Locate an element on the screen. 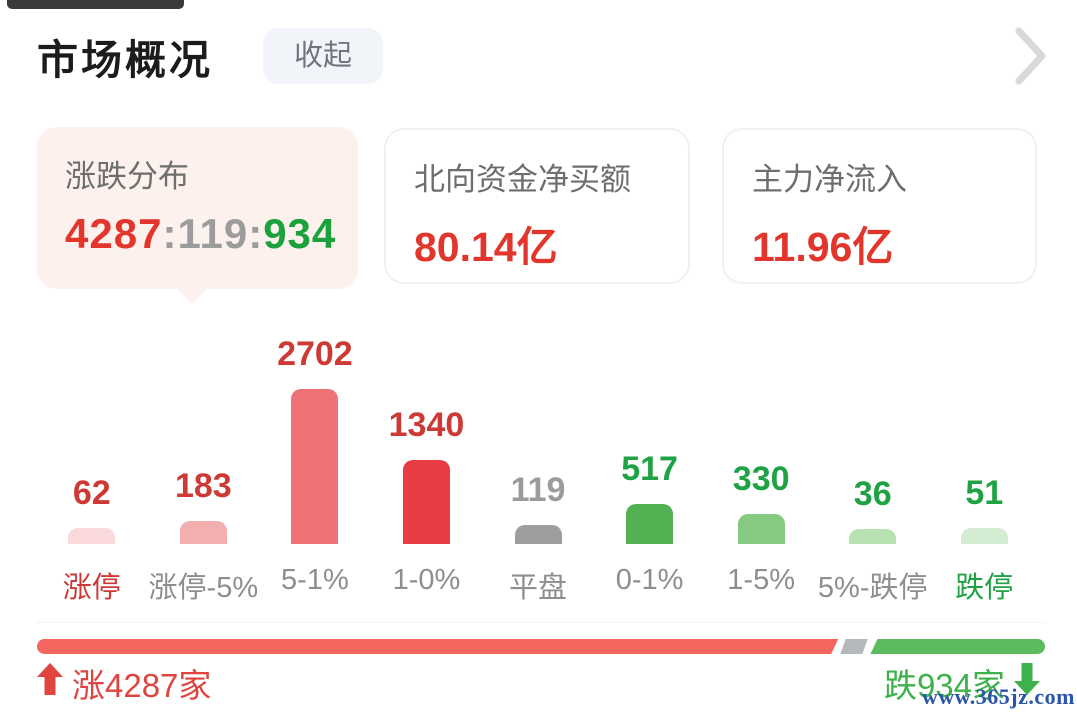 The image size is (1077, 713). fall-summary: 跌934家 is located at coordinates (962, 683).